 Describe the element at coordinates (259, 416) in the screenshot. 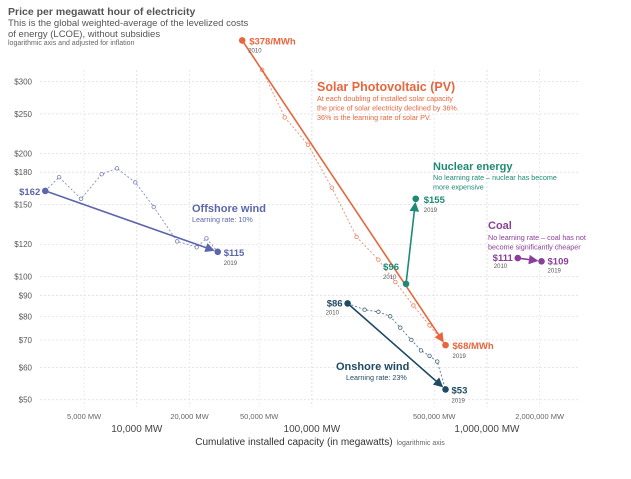

I see `x-tick-label: 50,000 MW` at that location.